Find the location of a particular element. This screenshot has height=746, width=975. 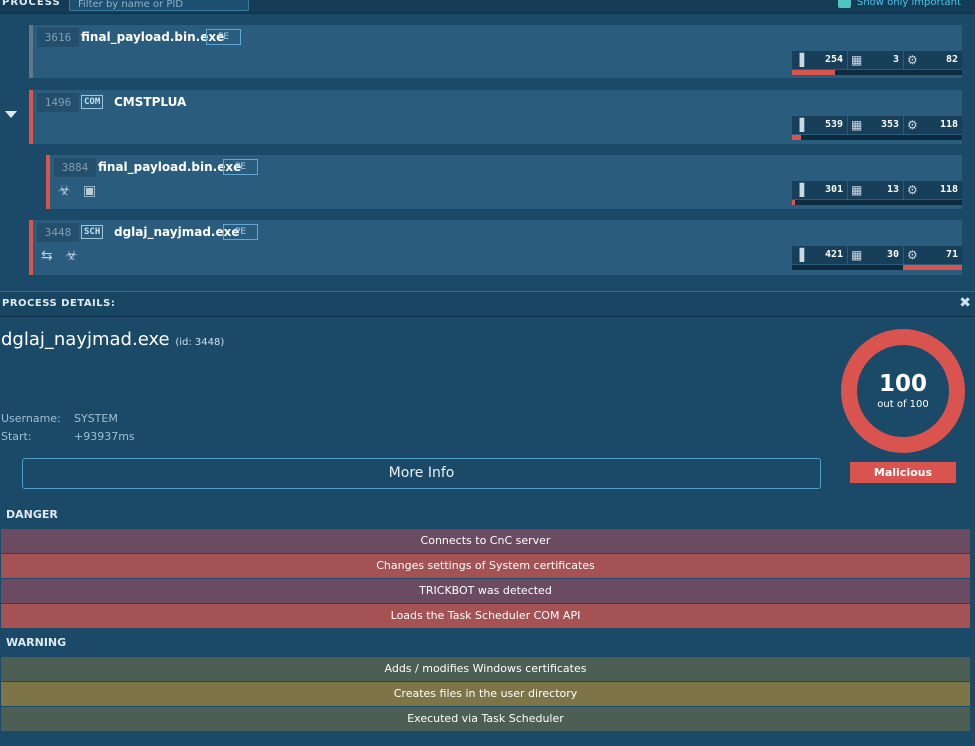

process-launch-badge: SCH is located at coordinates (92, 232).